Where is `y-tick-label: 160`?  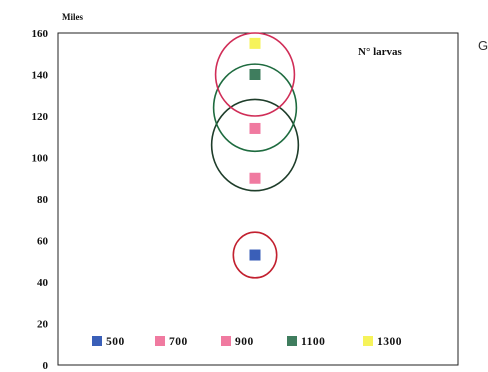 y-tick-label: 160 is located at coordinates (40, 34).